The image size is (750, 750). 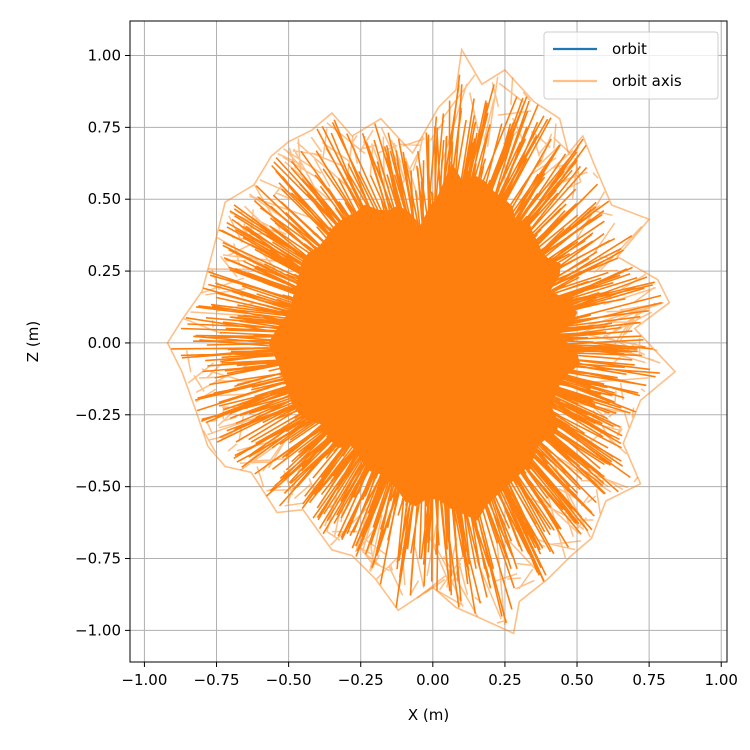 What do you see at coordinates (631, 65) in the screenshot?
I see `legend: orbit orbit axis` at bounding box center [631, 65].